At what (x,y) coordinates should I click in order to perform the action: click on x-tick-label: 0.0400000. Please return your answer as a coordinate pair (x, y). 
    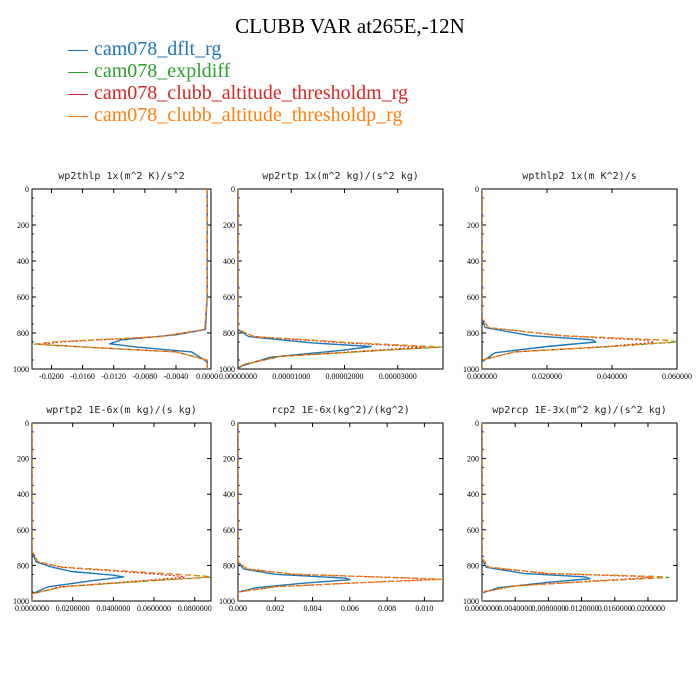
    Looking at the image, I should click on (113, 608).